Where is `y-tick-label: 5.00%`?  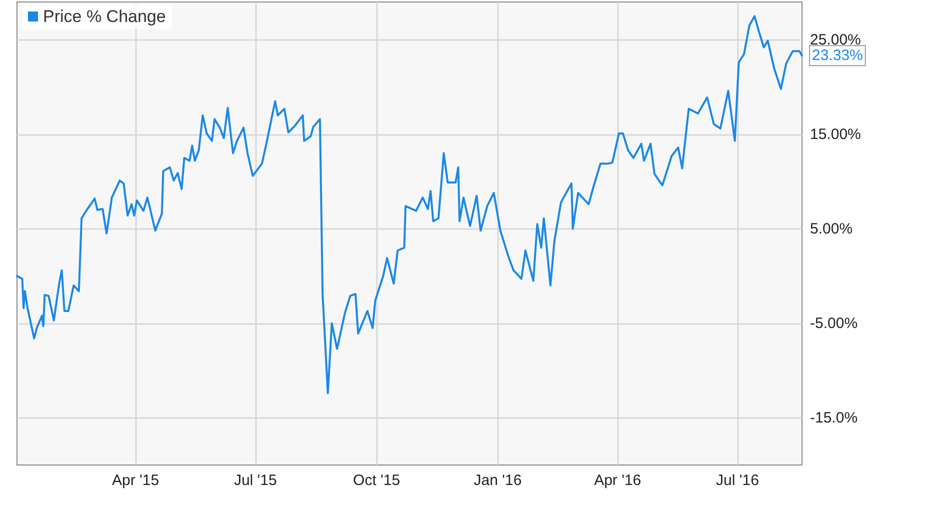 y-tick-label: 5.00% is located at coordinates (831, 229).